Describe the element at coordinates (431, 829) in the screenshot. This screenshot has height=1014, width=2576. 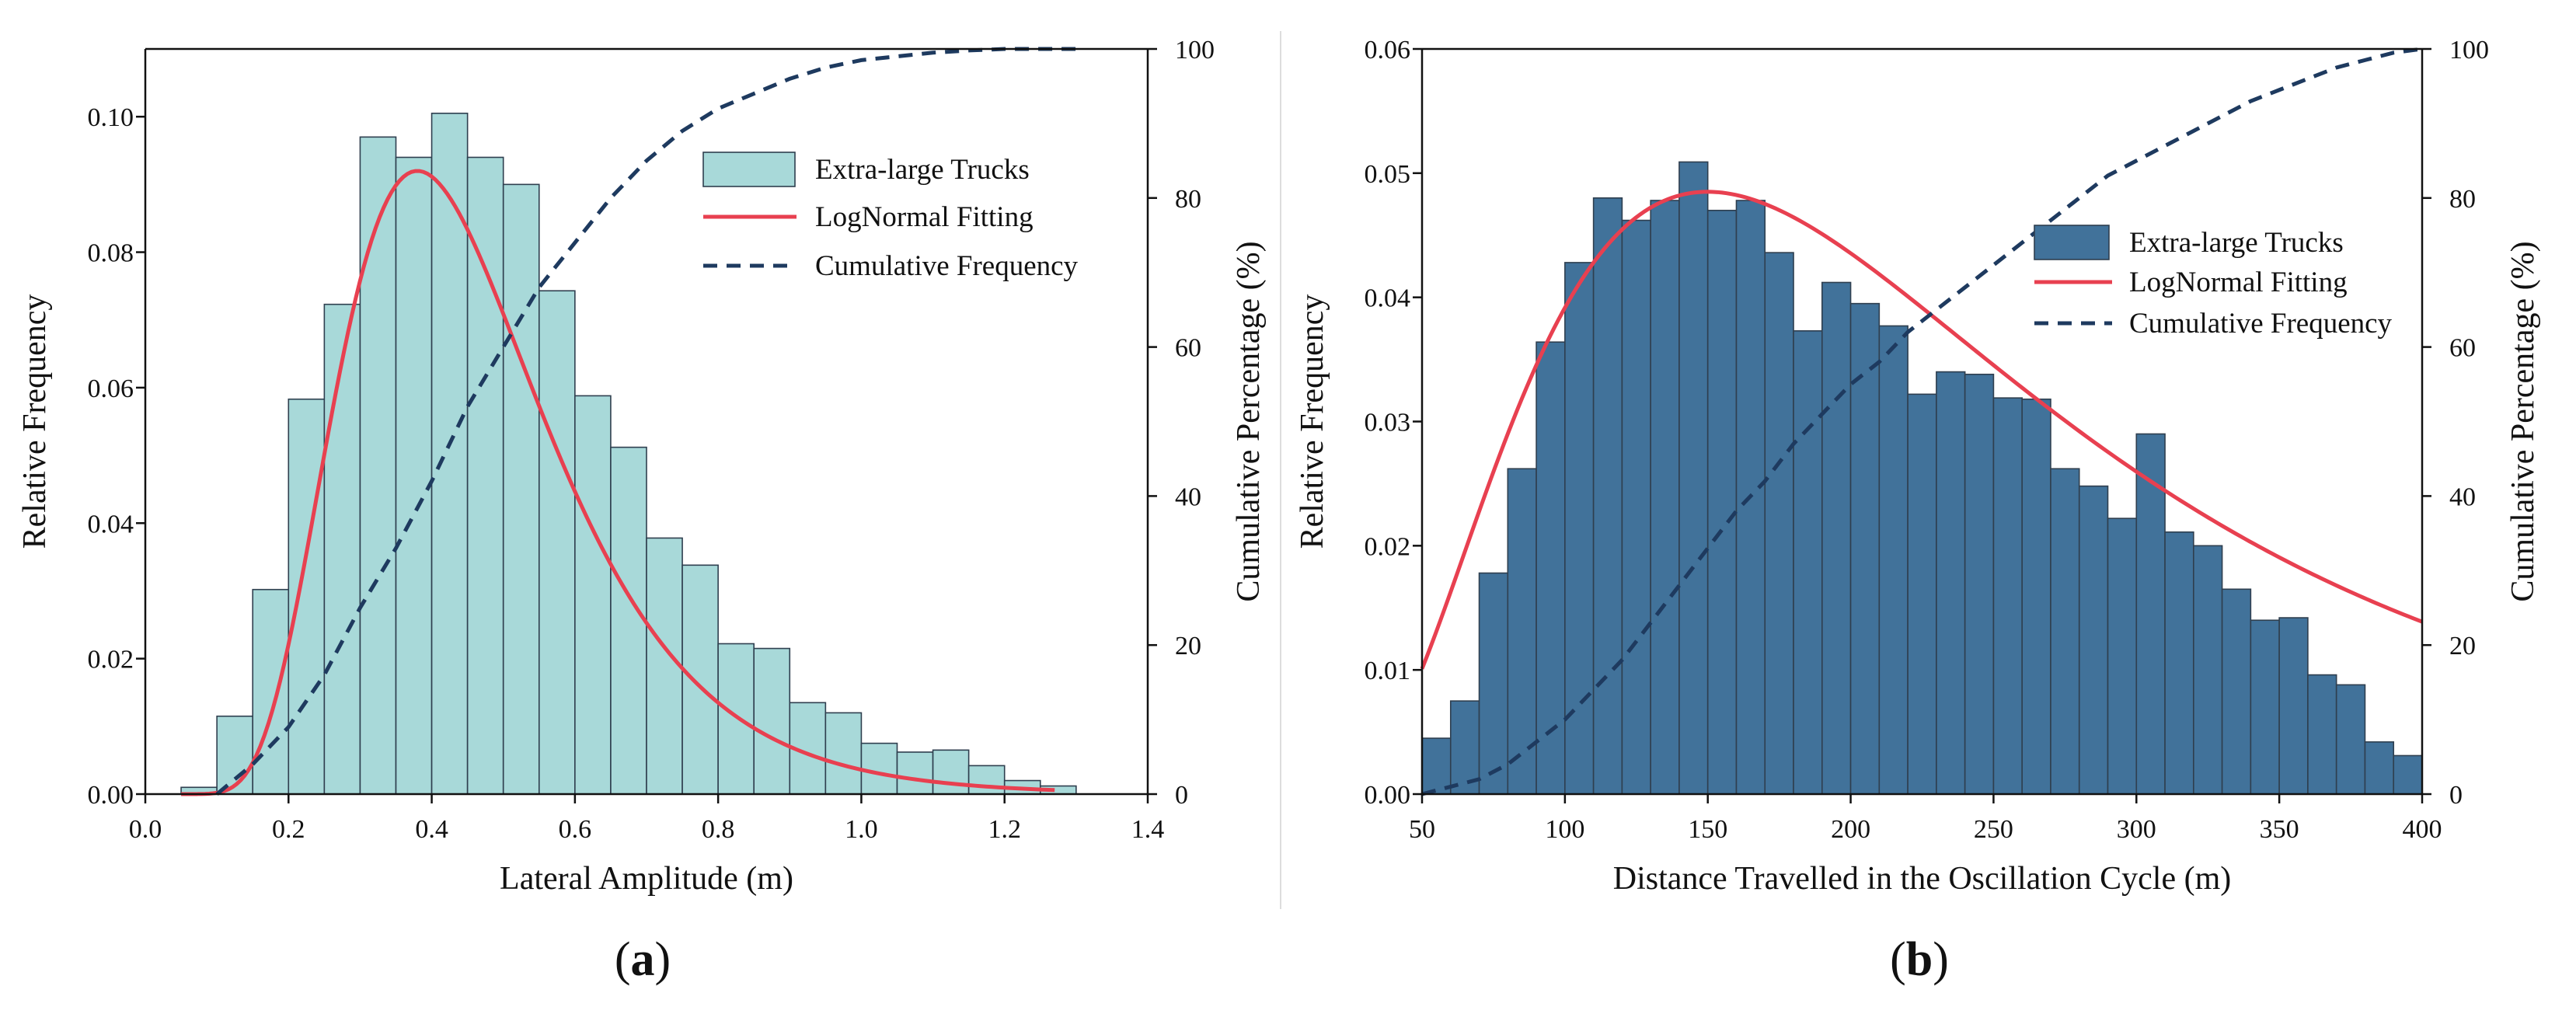
I see `x-tick-label: 0.4` at that location.